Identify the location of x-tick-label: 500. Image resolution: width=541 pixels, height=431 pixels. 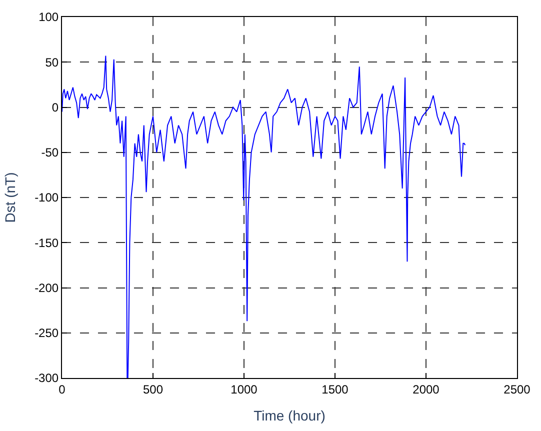
(153, 389).